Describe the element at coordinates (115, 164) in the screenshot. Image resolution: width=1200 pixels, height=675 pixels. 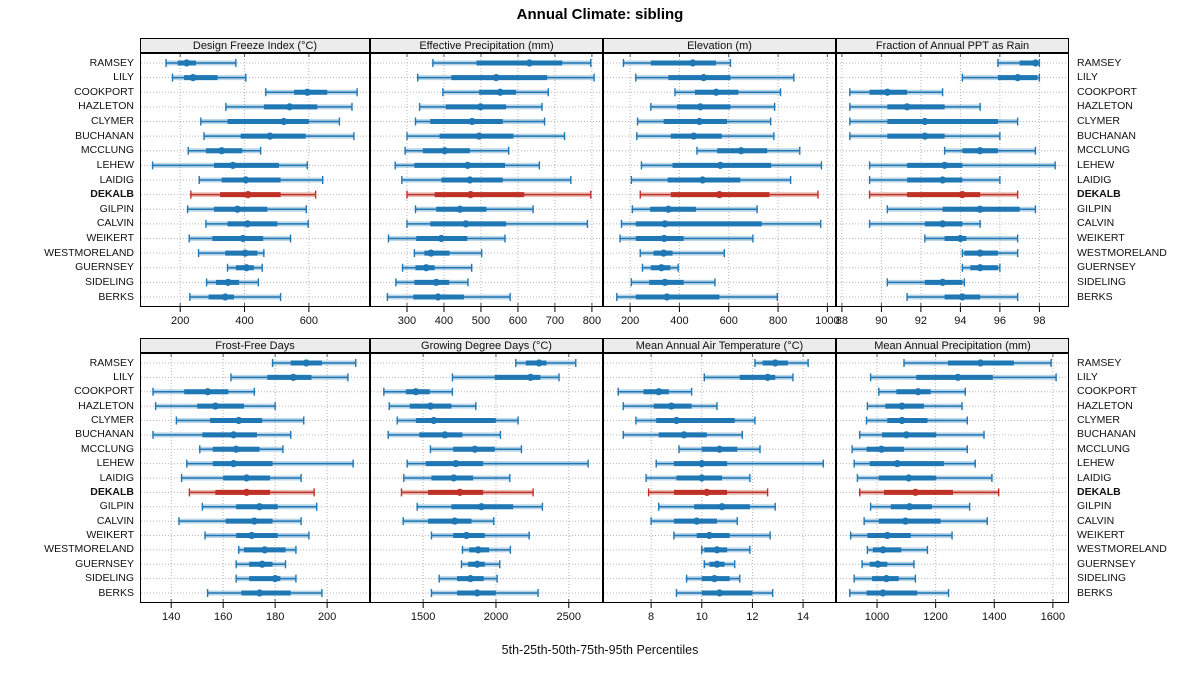
I see `site-label-left: LEHEW` at that location.